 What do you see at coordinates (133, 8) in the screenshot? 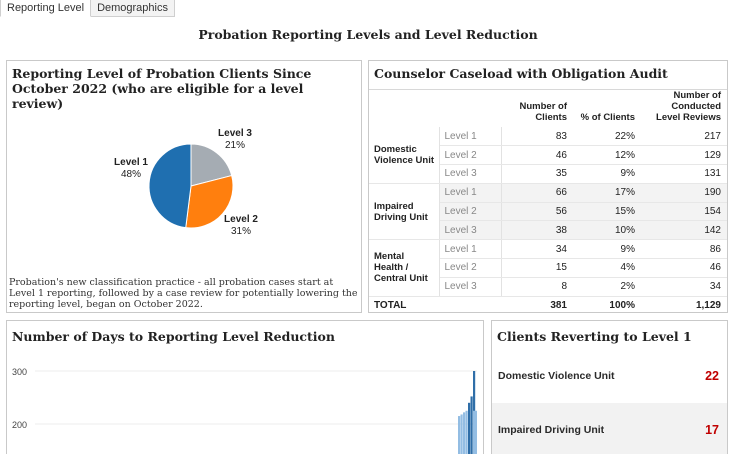
I see `tab-demographics: Demographics` at bounding box center [133, 8].